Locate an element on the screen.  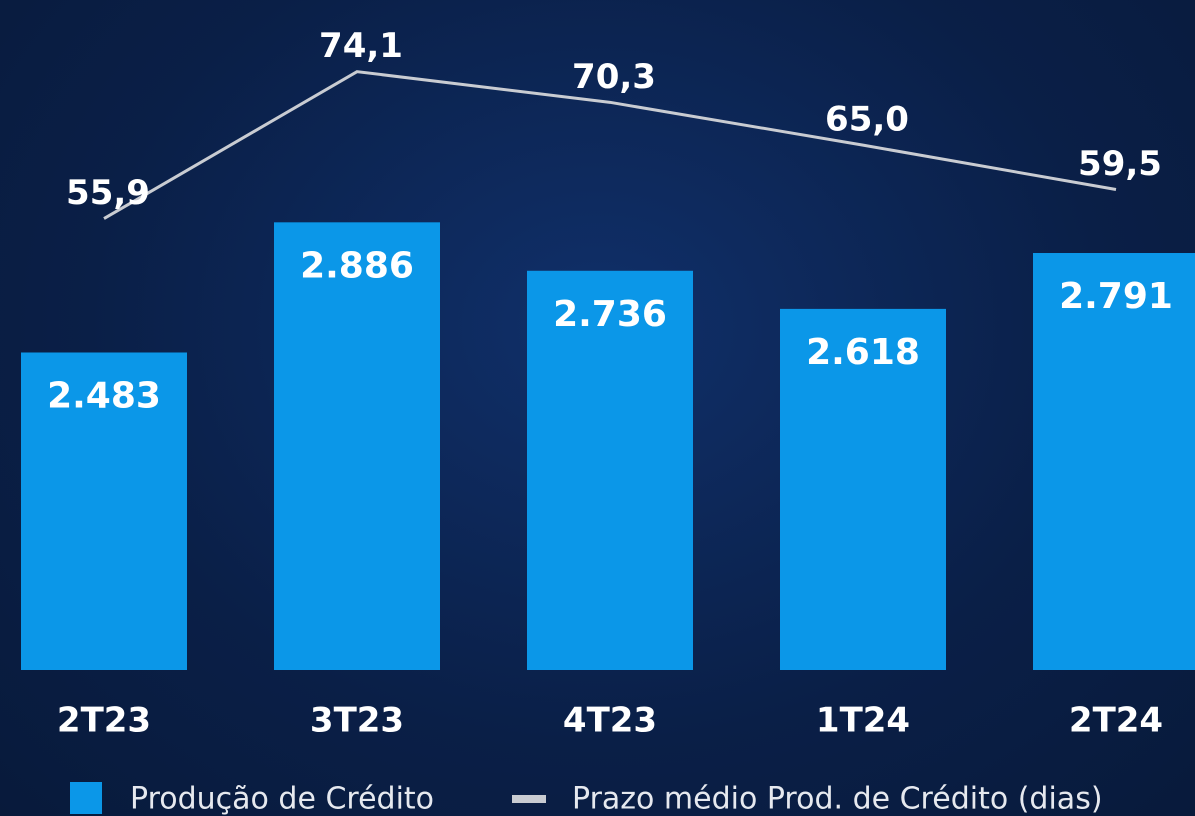
x-tick-label: 3T23 is located at coordinates (357, 721).